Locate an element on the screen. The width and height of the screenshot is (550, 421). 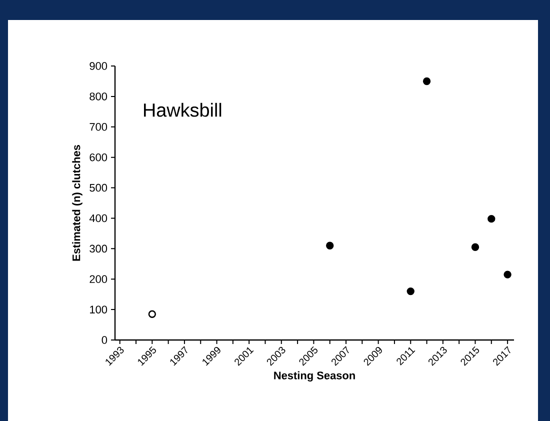
y-tick-label: 200 is located at coordinates (99, 279).